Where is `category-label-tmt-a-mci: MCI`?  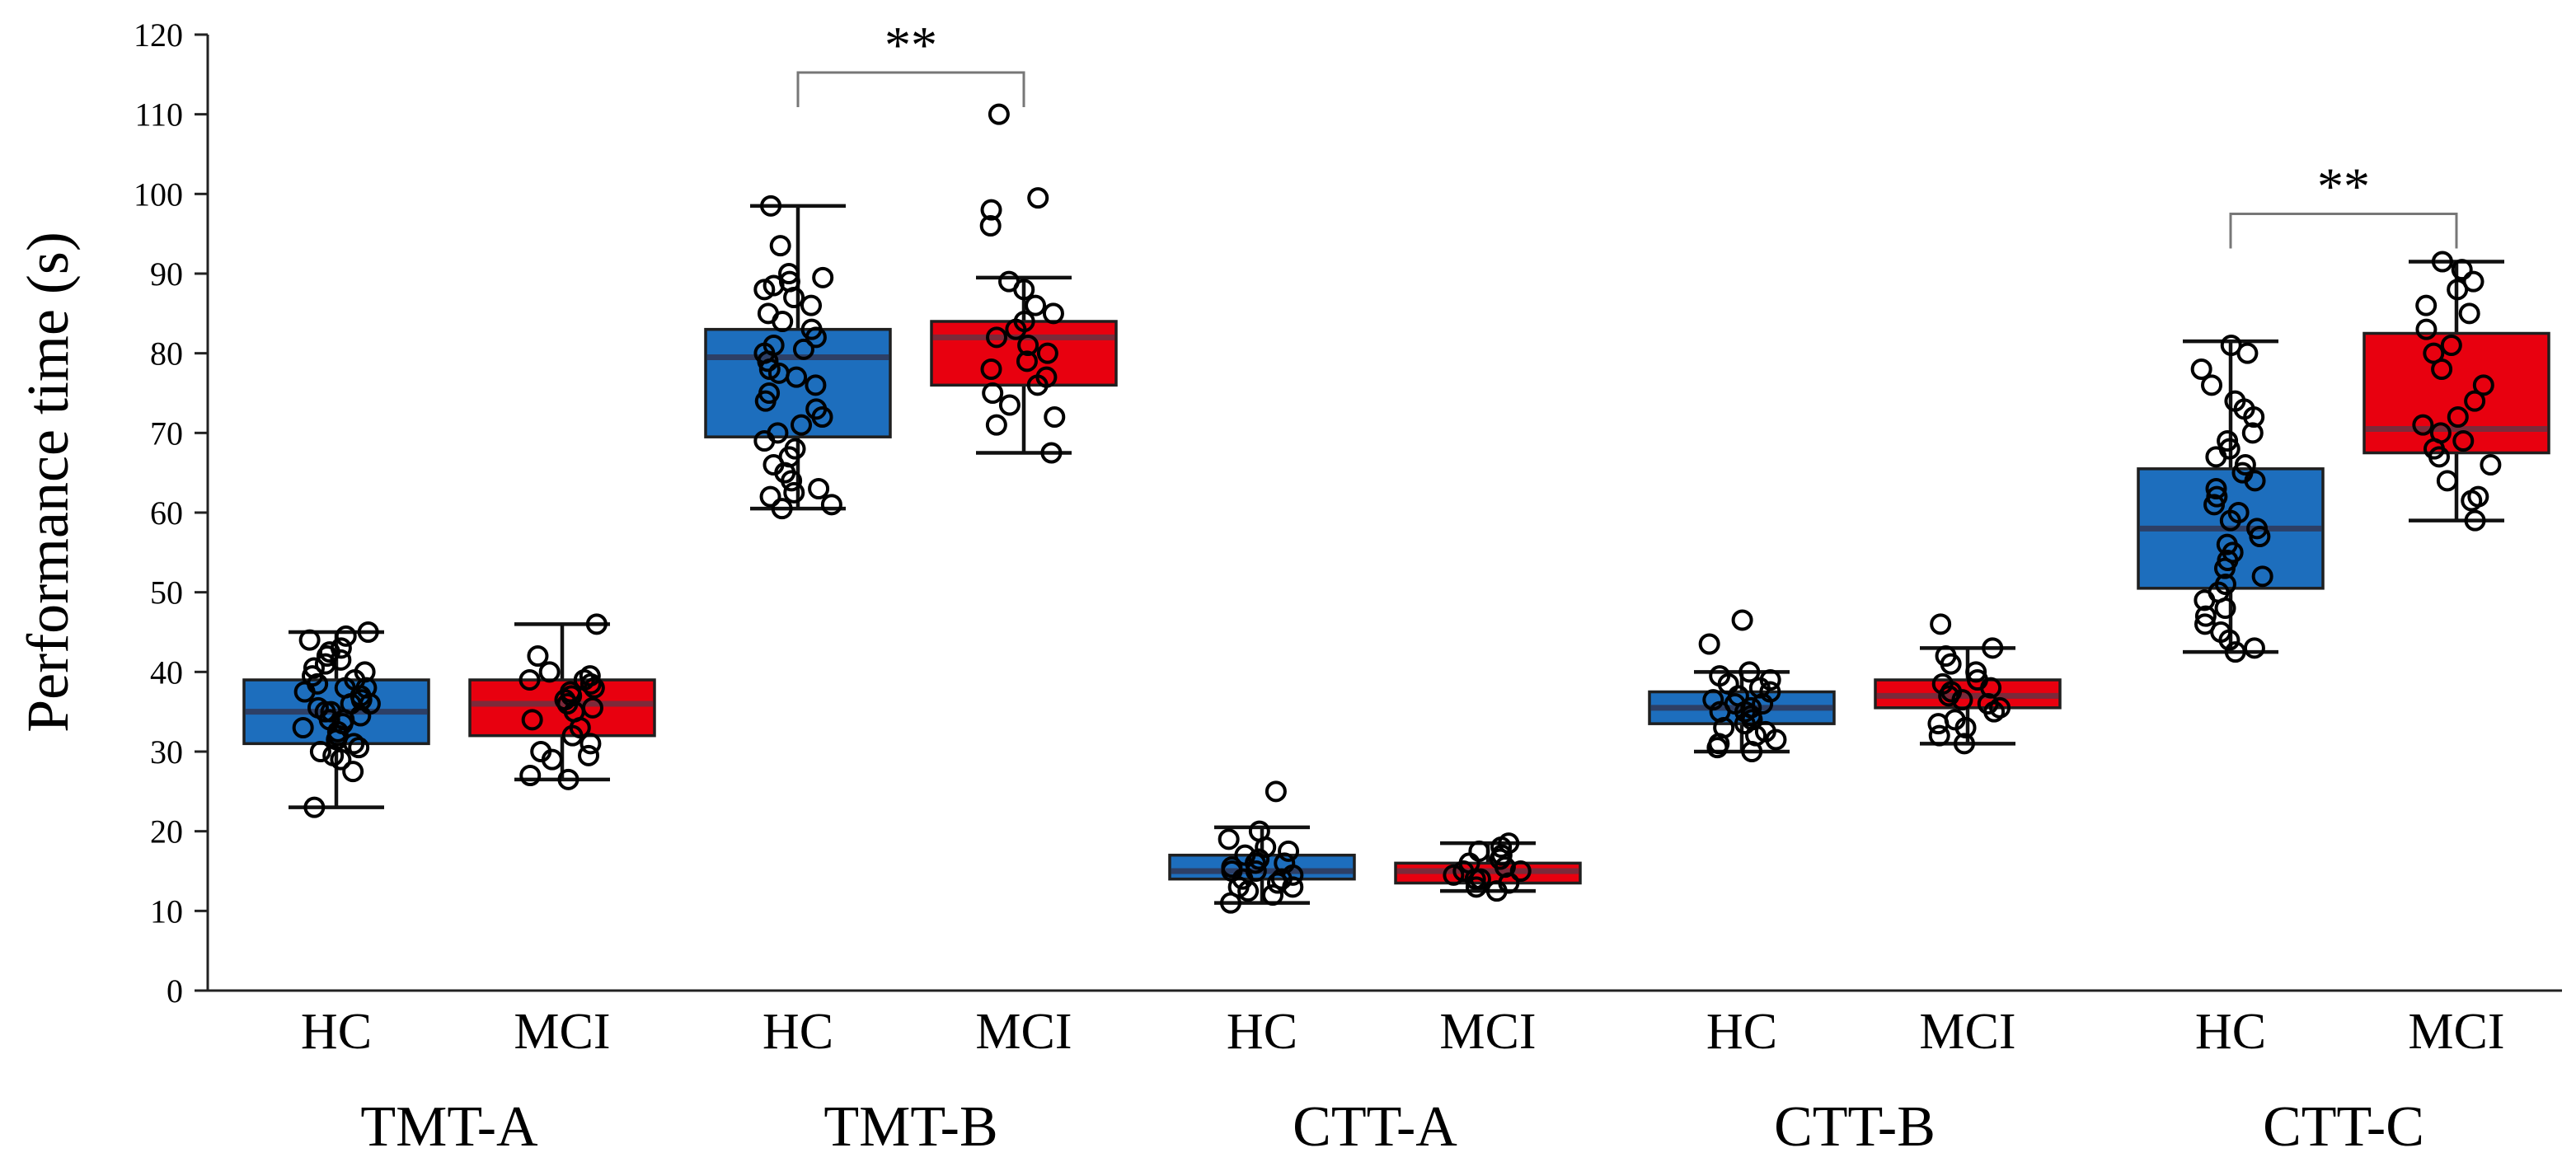 category-label-tmt-a-mci: MCI is located at coordinates (562, 1032).